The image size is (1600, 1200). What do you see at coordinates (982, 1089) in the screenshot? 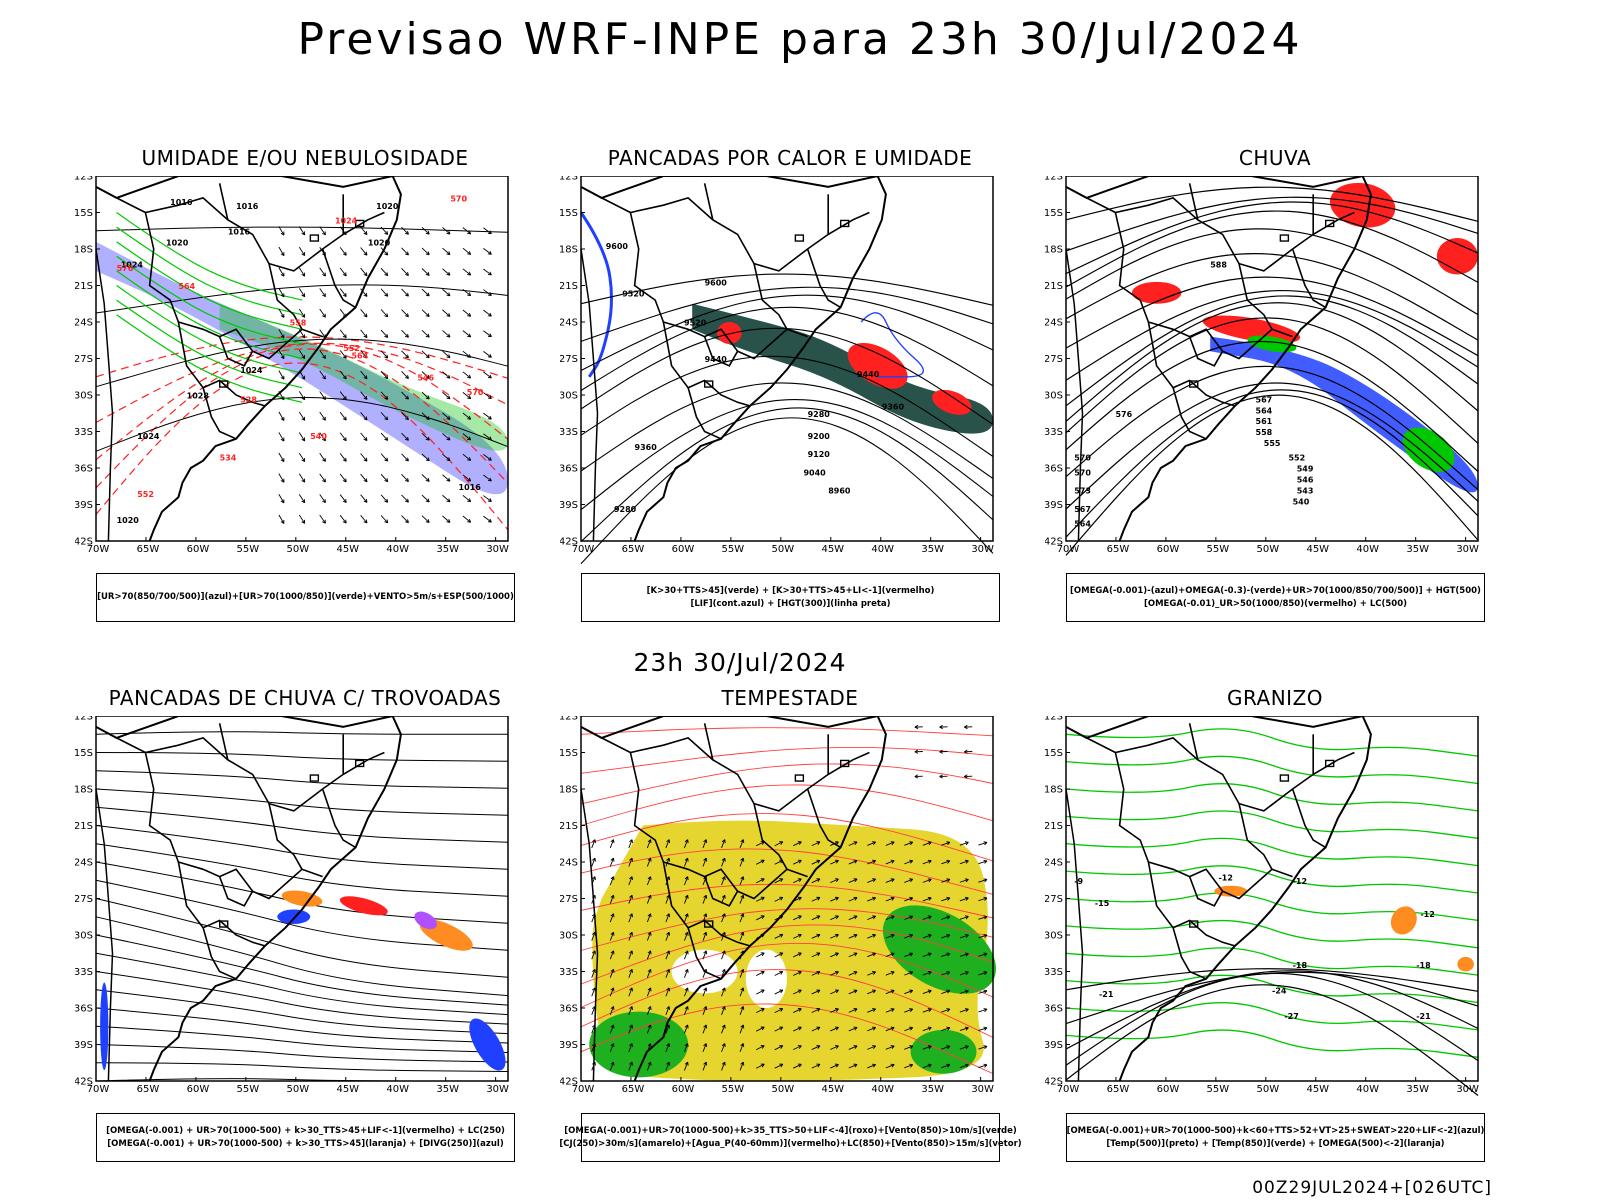
I see `lon-tick-label: 30W` at bounding box center [982, 1089].